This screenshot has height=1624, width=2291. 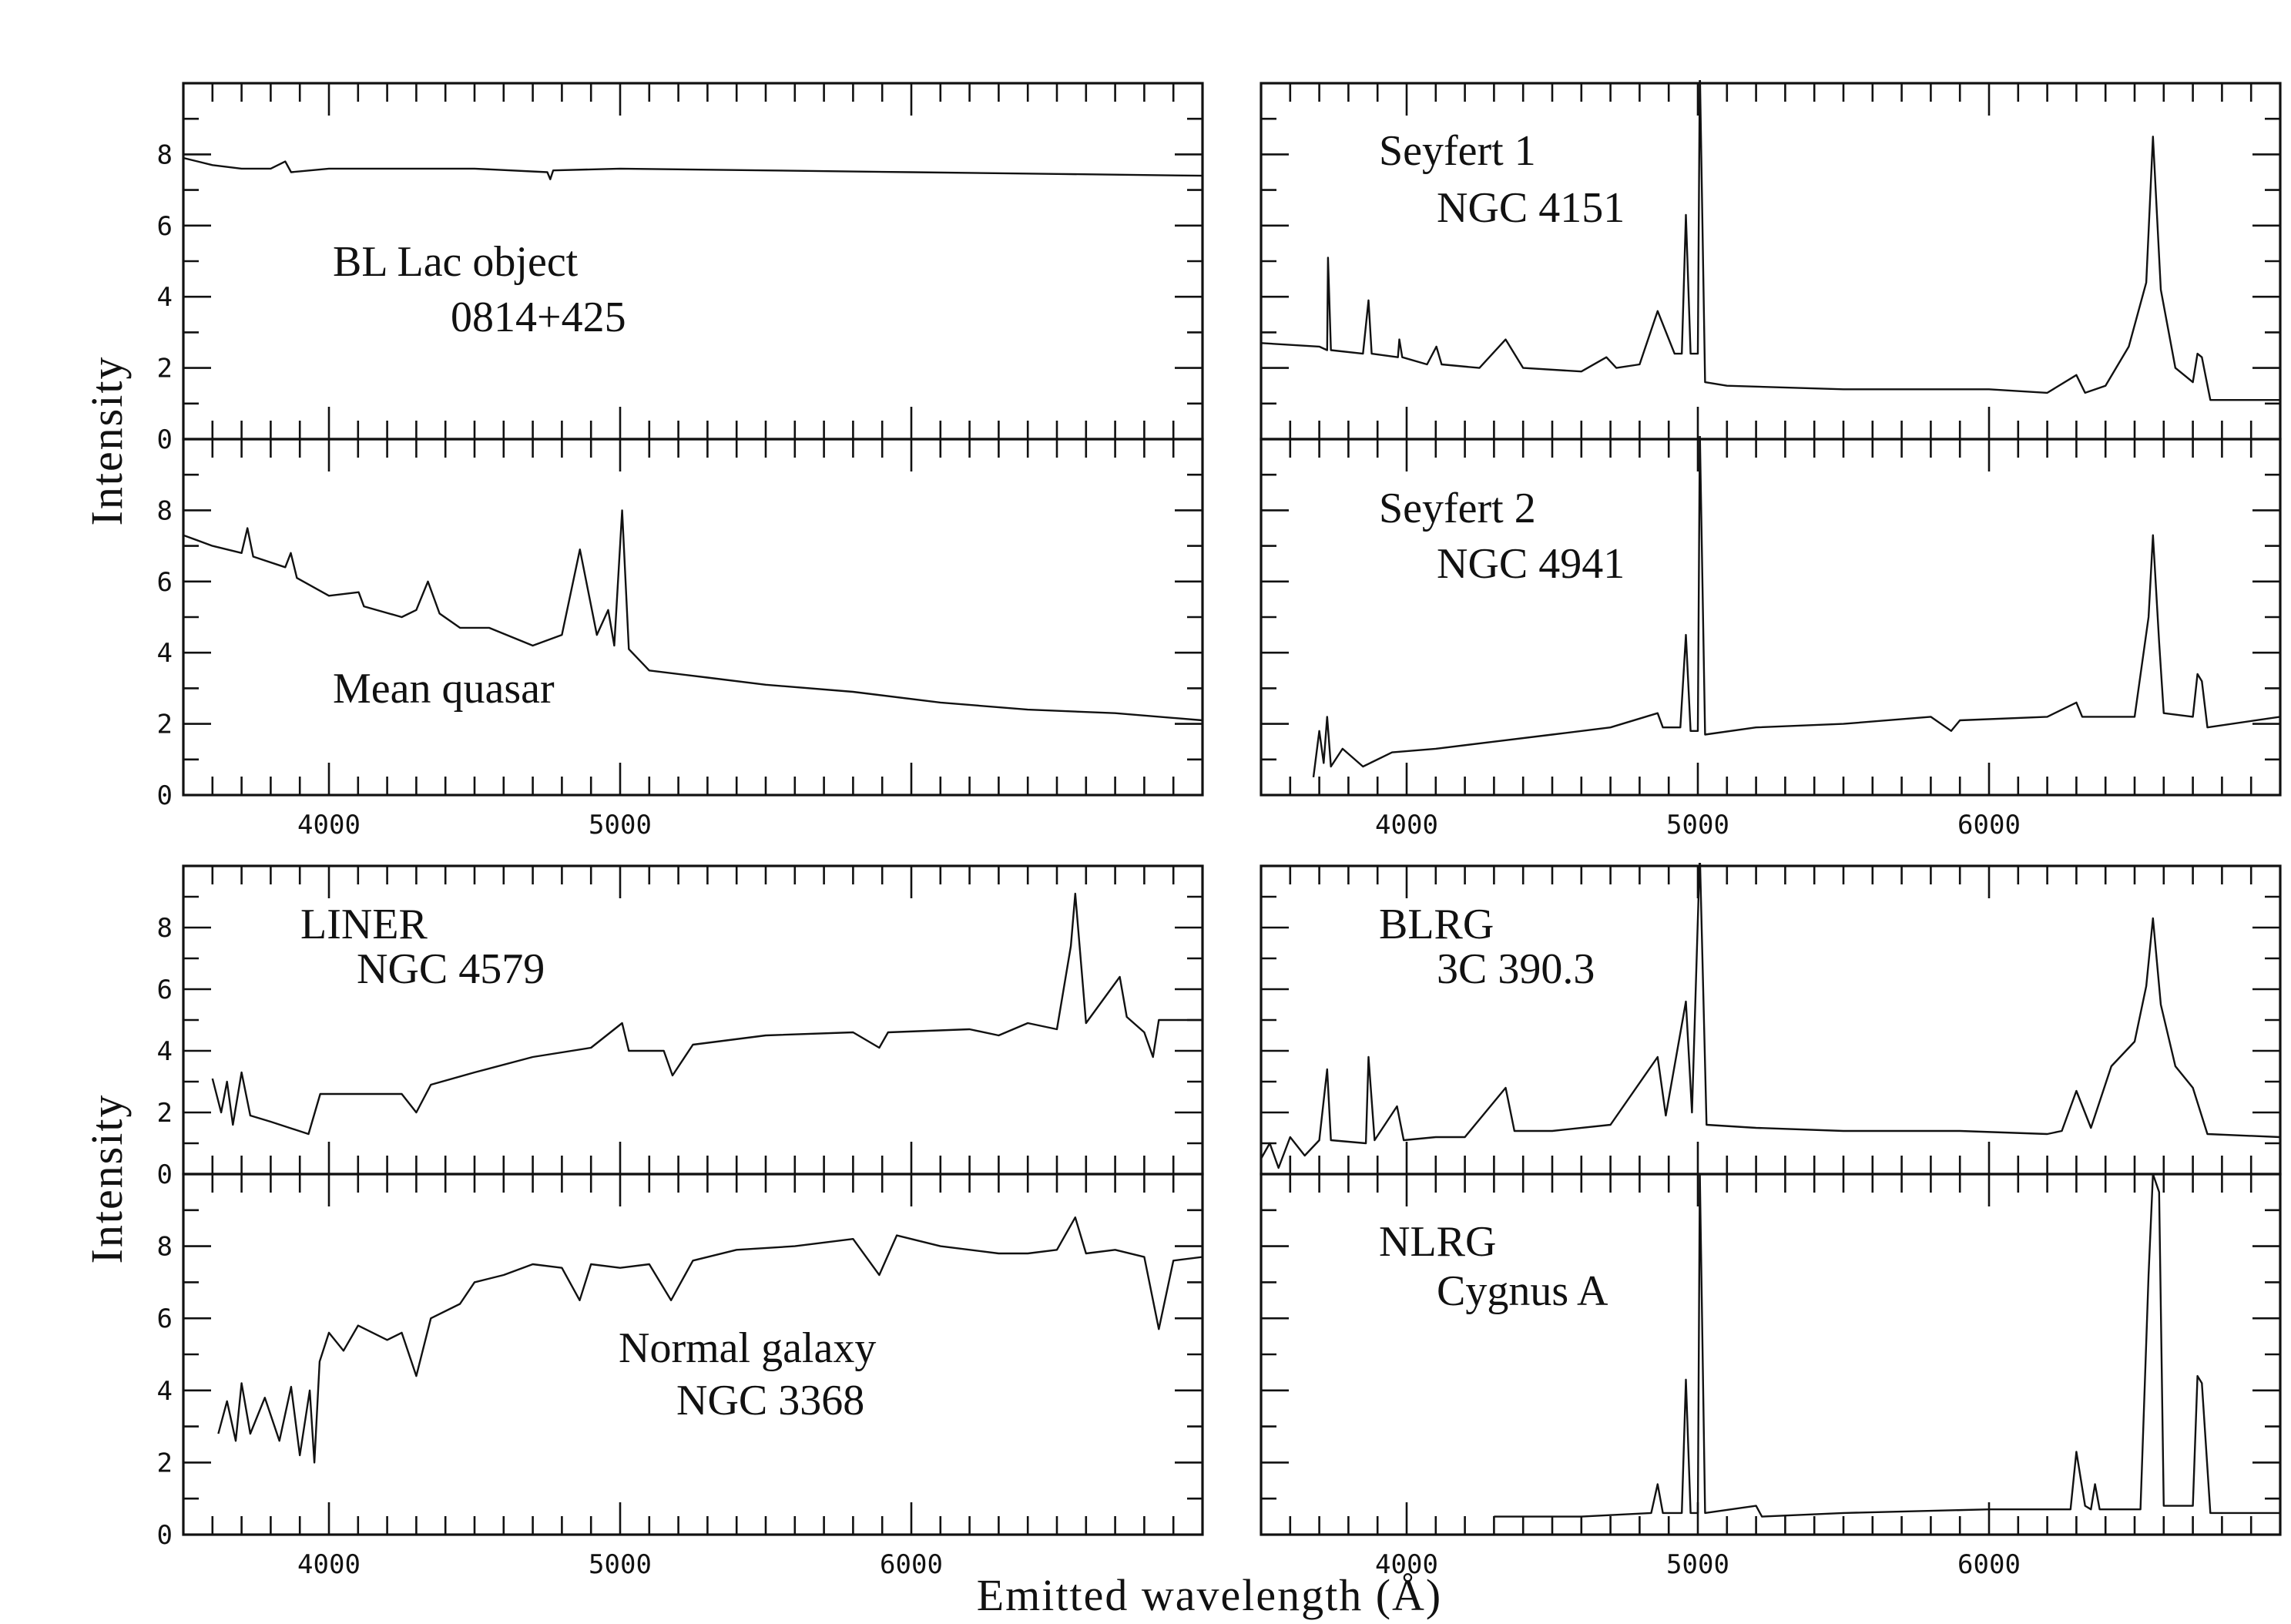 I want to click on panel-frame, so click(x=693, y=617).